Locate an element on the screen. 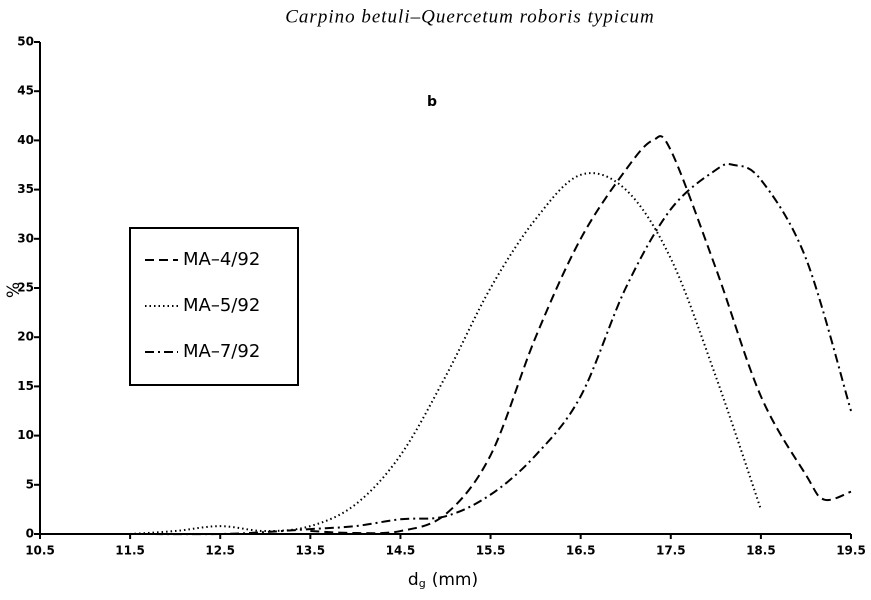  legend-label: MA–7/92 is located at coordinates (221, 351).